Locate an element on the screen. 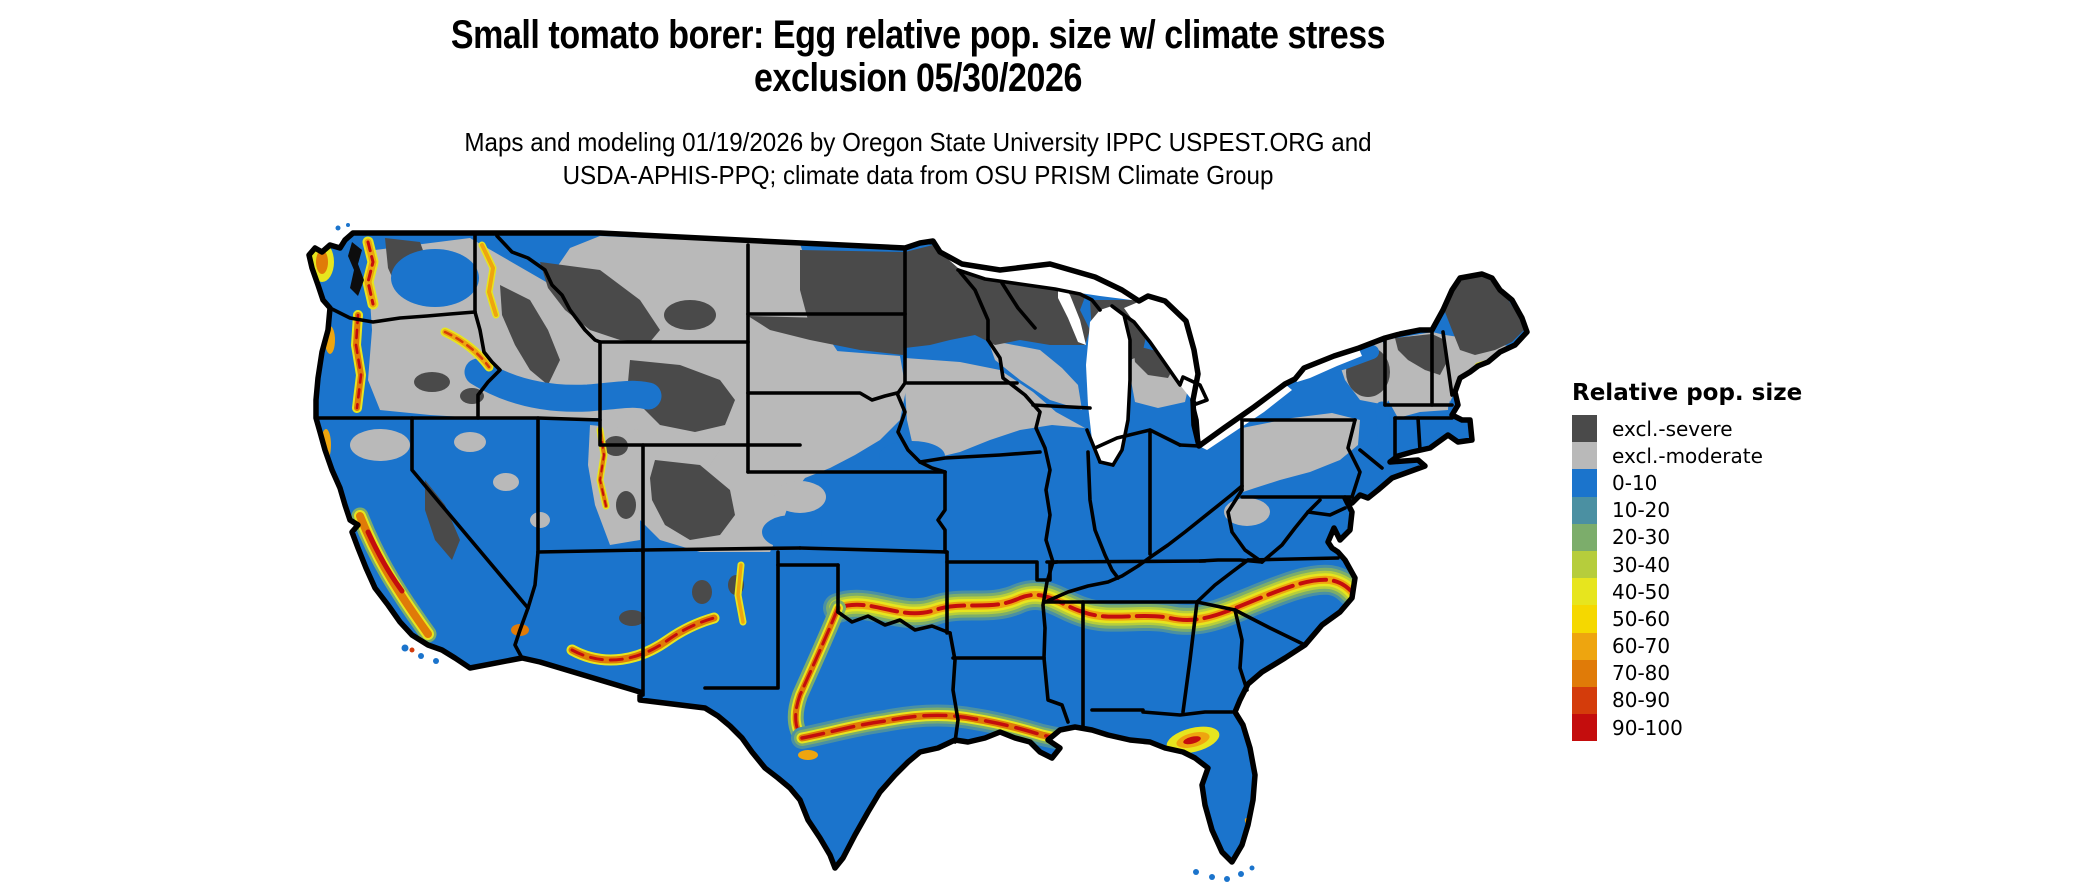 The image size is (2100, 892). lake-huron is located at coordinates (1160, 349).